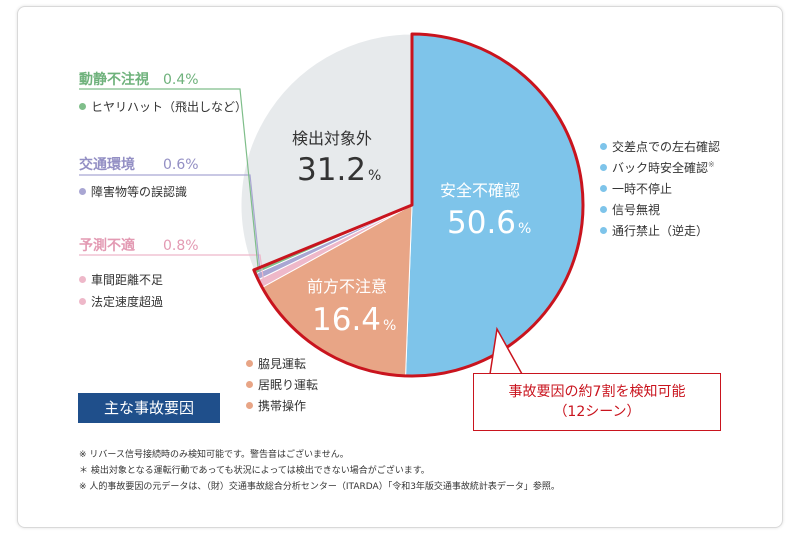 Image resolution: width=800 pixels, height=533 pixels. What do you see at coordinates (506, 350) in the screenshot?
I see `callout-pointer` at bounding box center [506, 350].